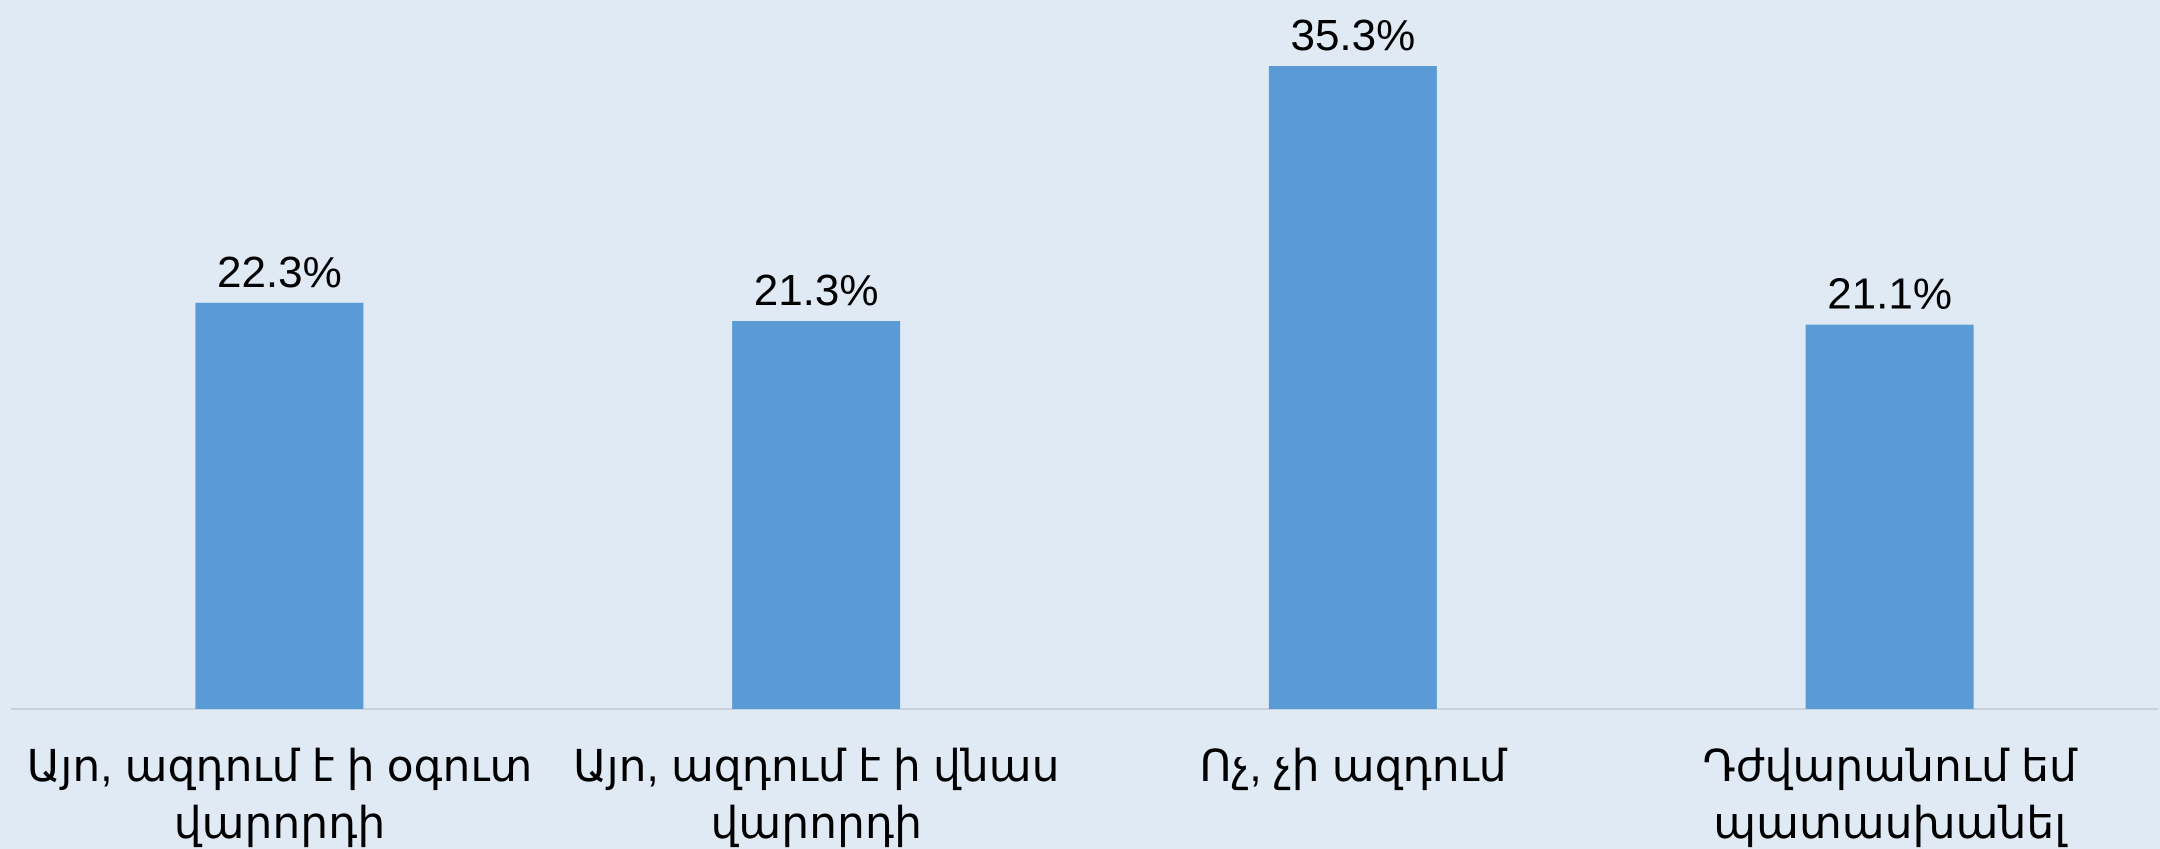  Describe the element at coordinates (1889, 294) in the screenshot. I see `value-label: 21.1%` at that location.